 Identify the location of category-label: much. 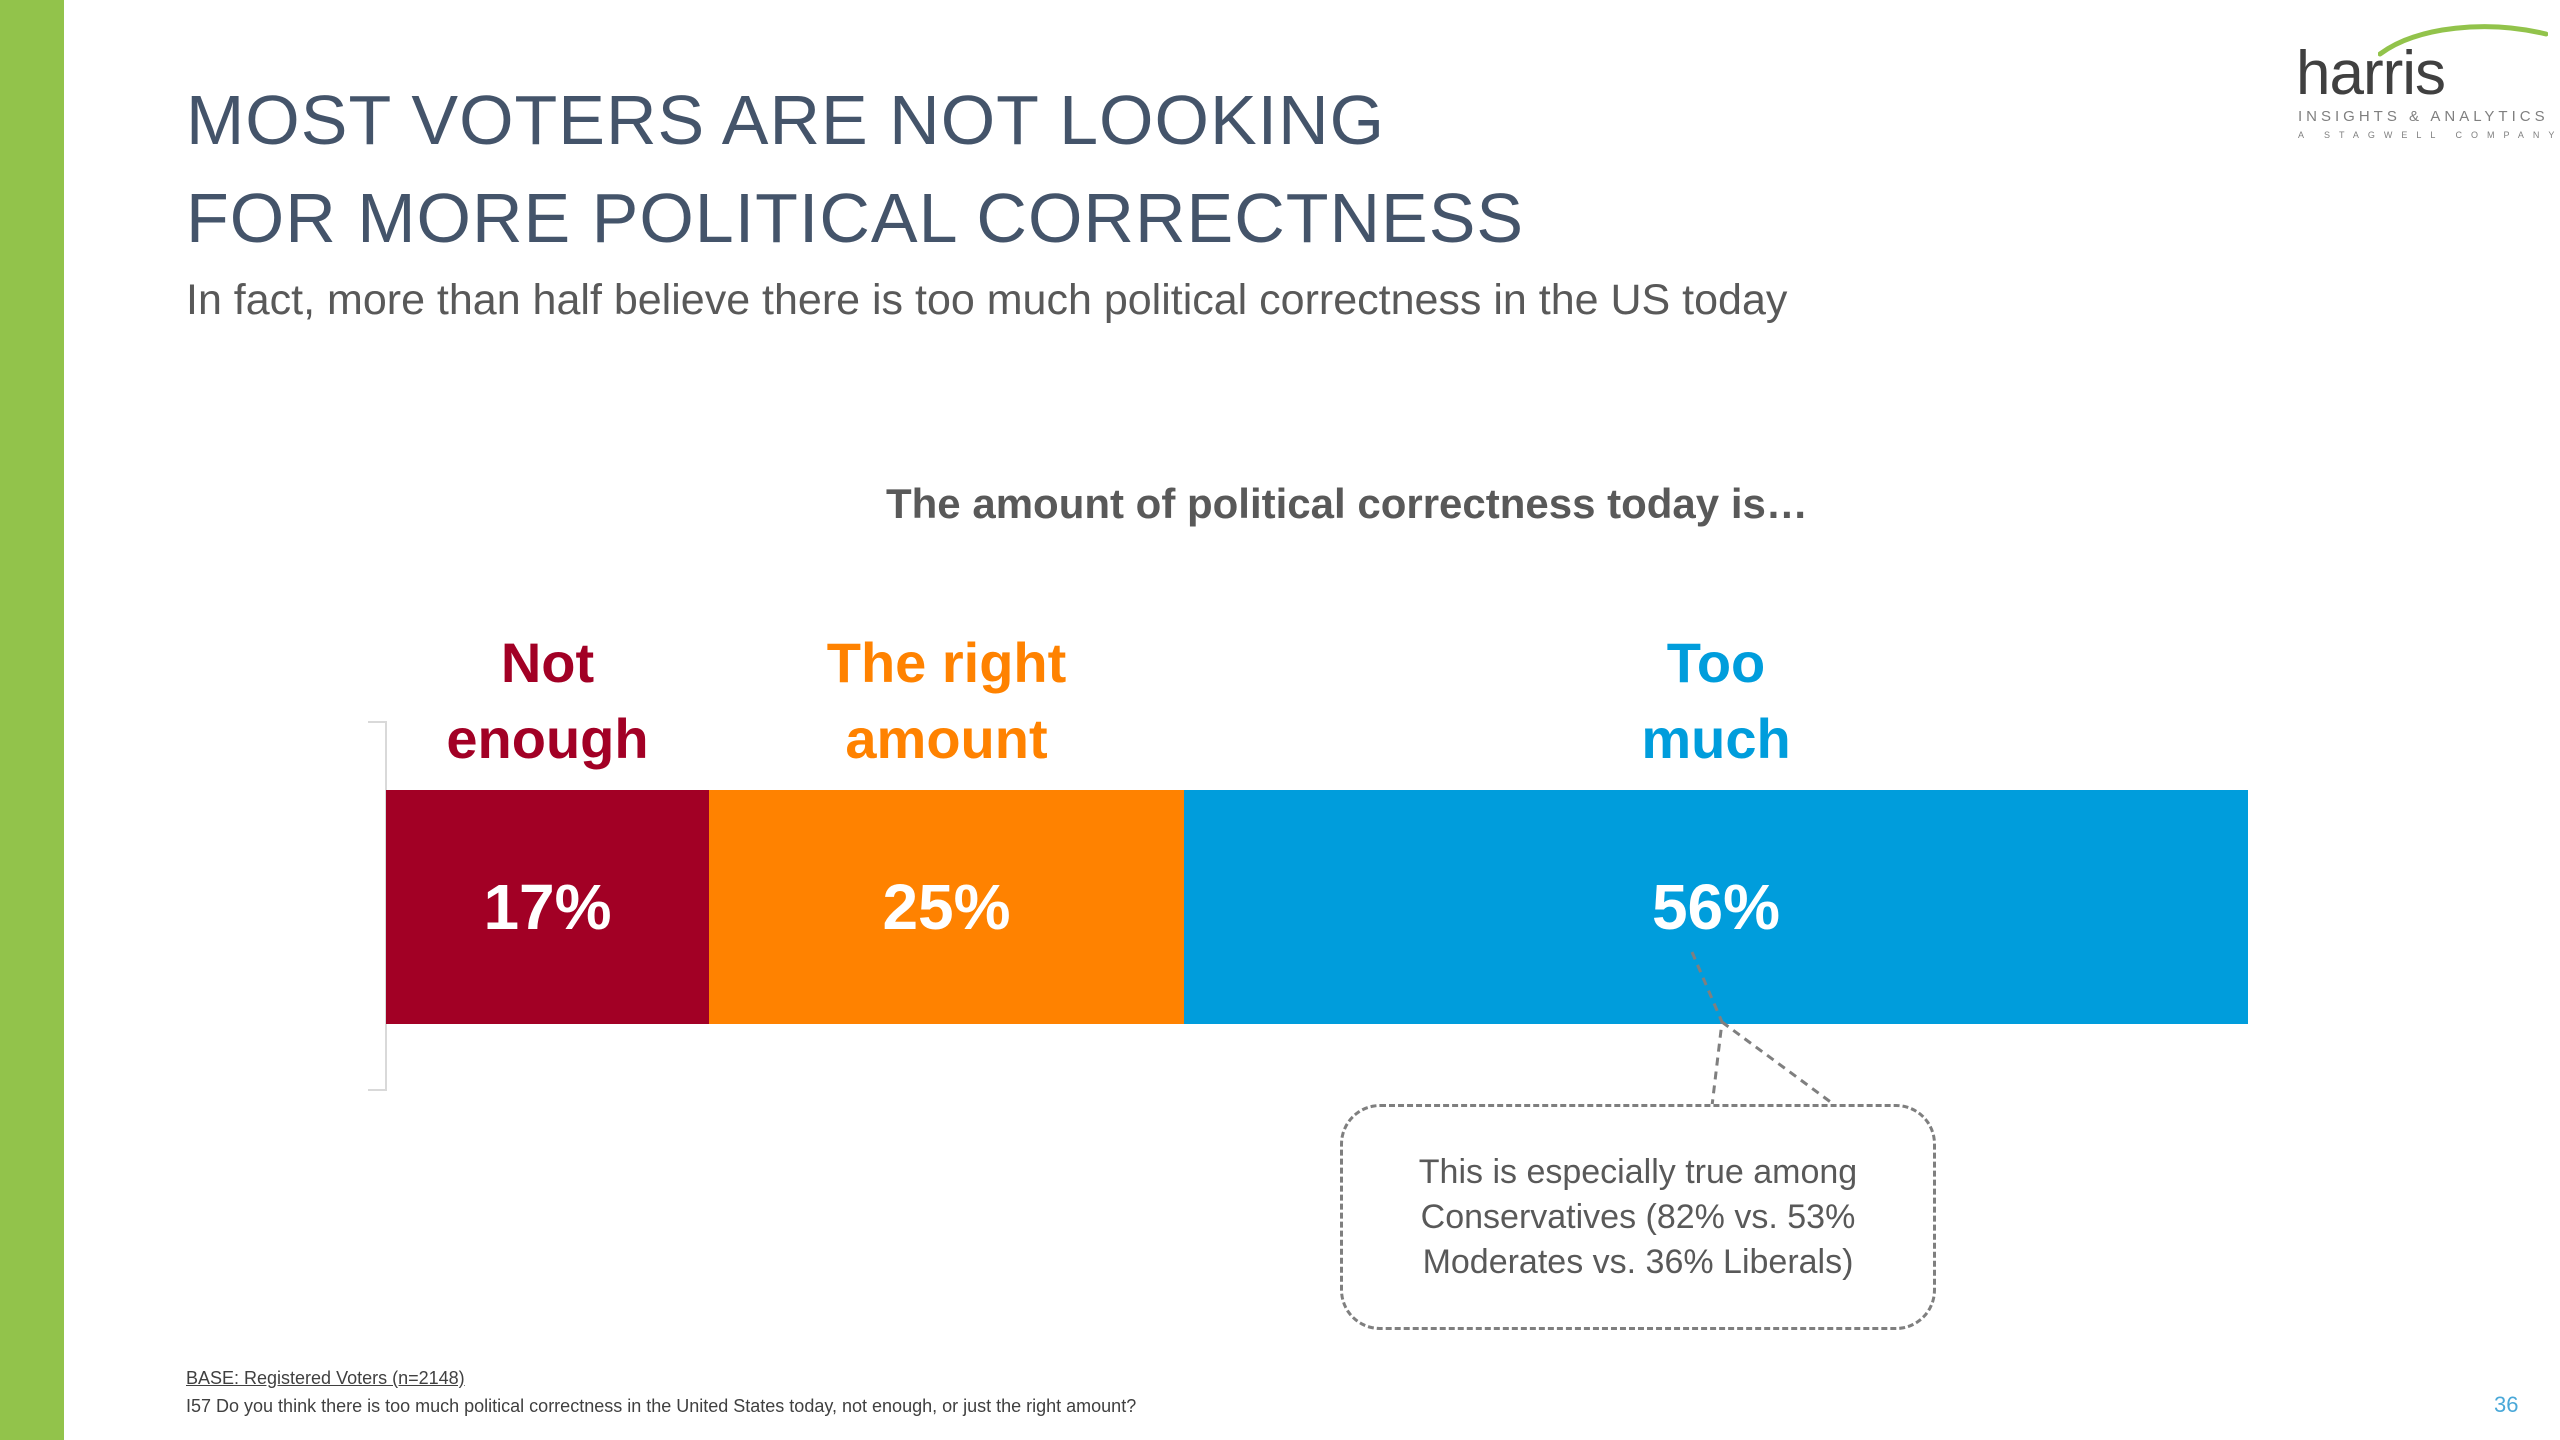
(1715, 738).